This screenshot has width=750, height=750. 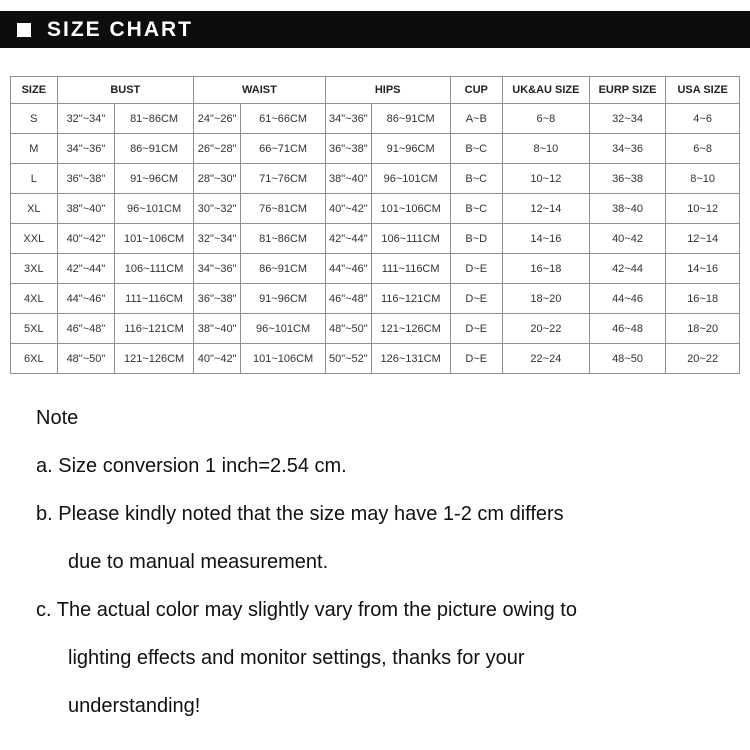 I want to click on table-cell: 36"~38", so click(x=348, y=148).